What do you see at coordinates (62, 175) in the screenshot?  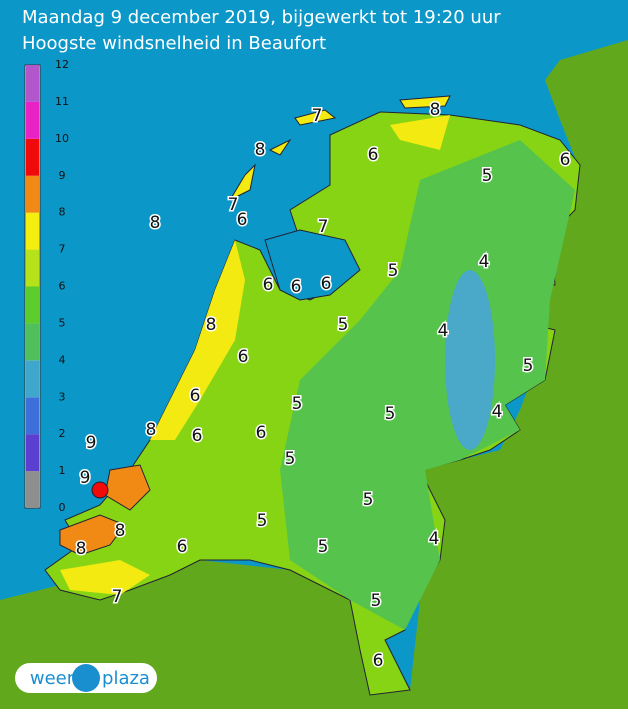 I see `legend-label: 9` at bounding box center [62, 175].